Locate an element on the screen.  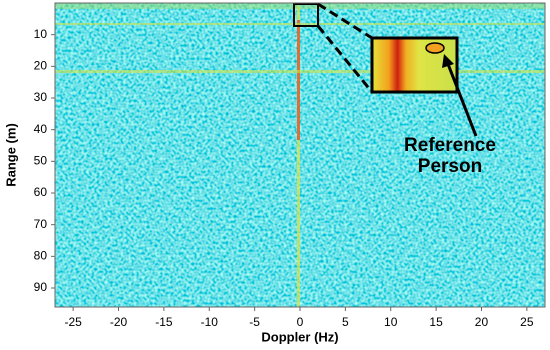
arrow-head is located at coordinates (448, 61).